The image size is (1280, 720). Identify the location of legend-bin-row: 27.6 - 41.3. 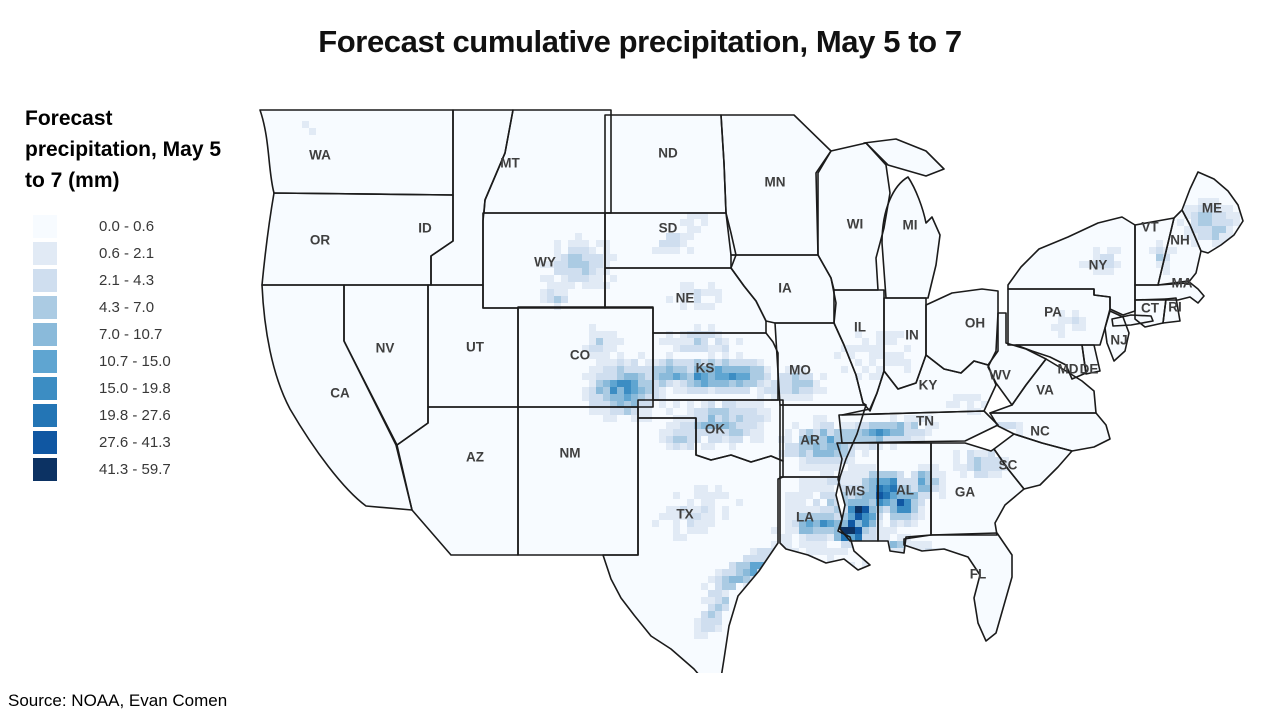
(129, 442).